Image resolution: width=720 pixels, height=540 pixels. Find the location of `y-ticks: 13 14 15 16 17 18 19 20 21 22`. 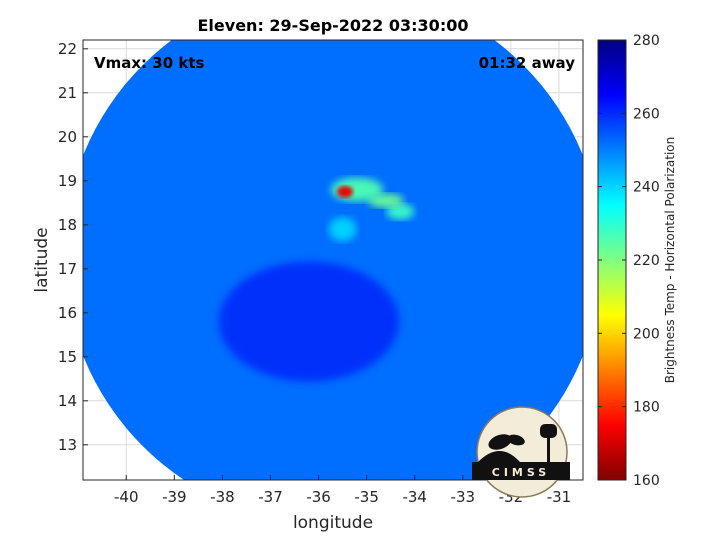

y-ticks: 13 14 15 16 17 18 19 20 21 22 is located at coordinates (73, 247).